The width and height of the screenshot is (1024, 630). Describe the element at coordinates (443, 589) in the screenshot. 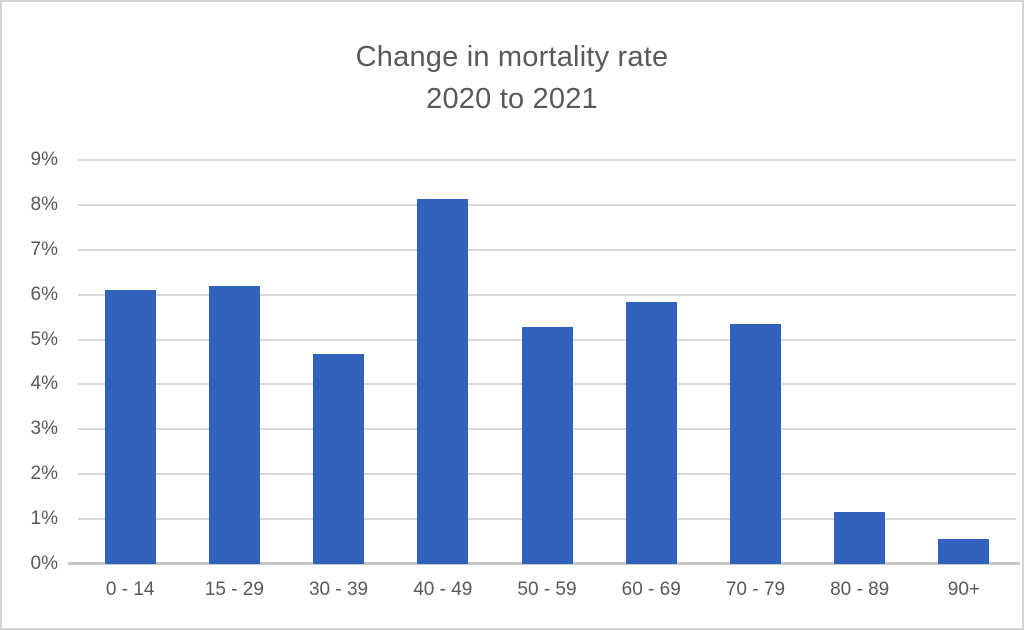

I see `x-axis-category-label: 40 - 49` at that location.